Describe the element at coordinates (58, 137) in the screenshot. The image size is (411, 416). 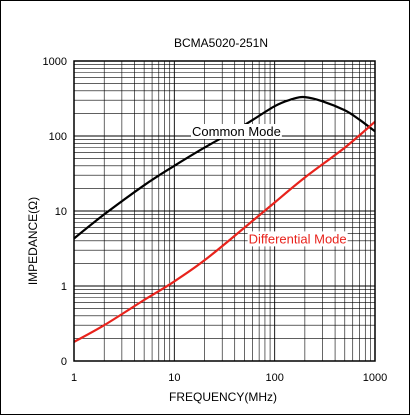
I see `y-tick-label: 100` at that location.